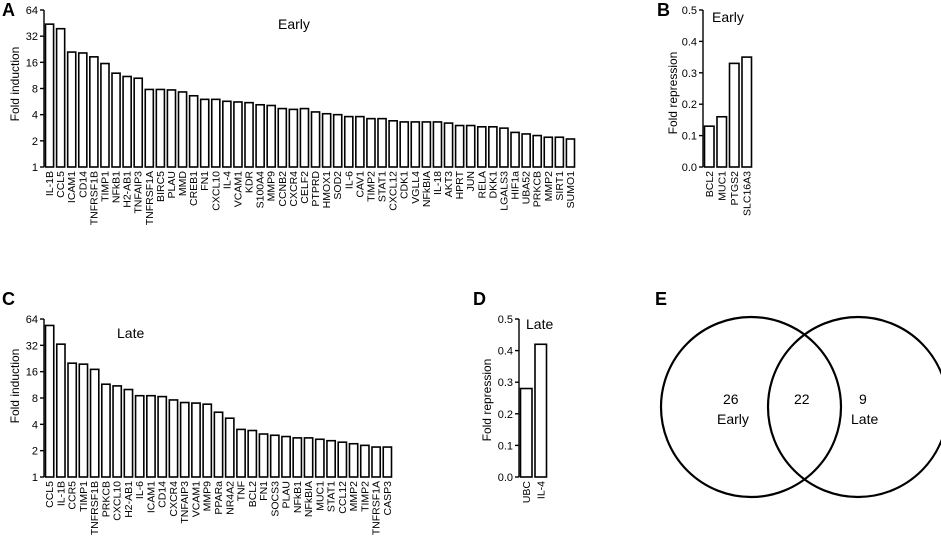 The image size is (941, 552). Describe the element at coordinates (106, 499) in the screenshot. I see `panel-c-category-label: PRKCB` at that location.